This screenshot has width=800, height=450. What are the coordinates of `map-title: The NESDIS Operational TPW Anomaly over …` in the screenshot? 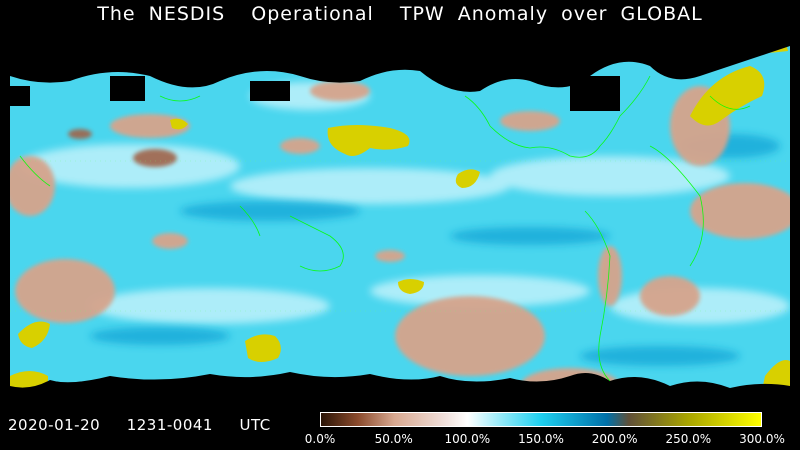 It's located at (400, 14).